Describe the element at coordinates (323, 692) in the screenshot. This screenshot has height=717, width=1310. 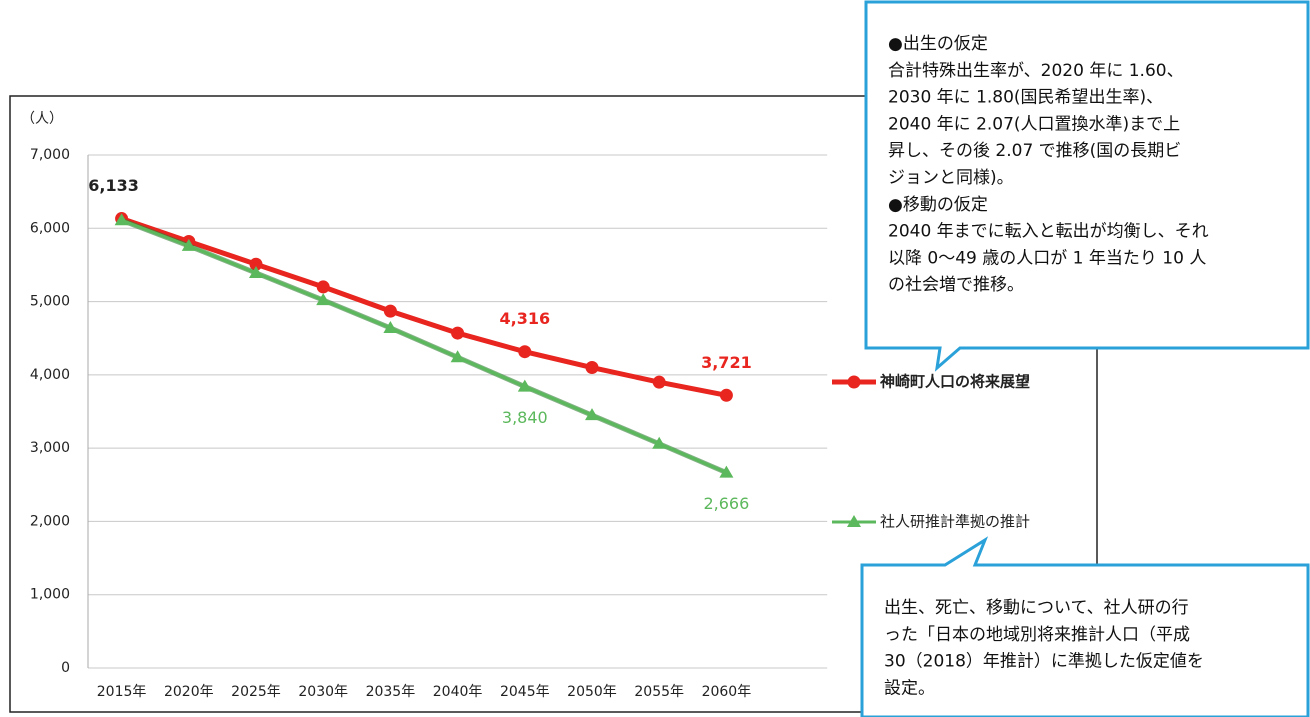
I see `x-tick-label: 2030年` at that location.